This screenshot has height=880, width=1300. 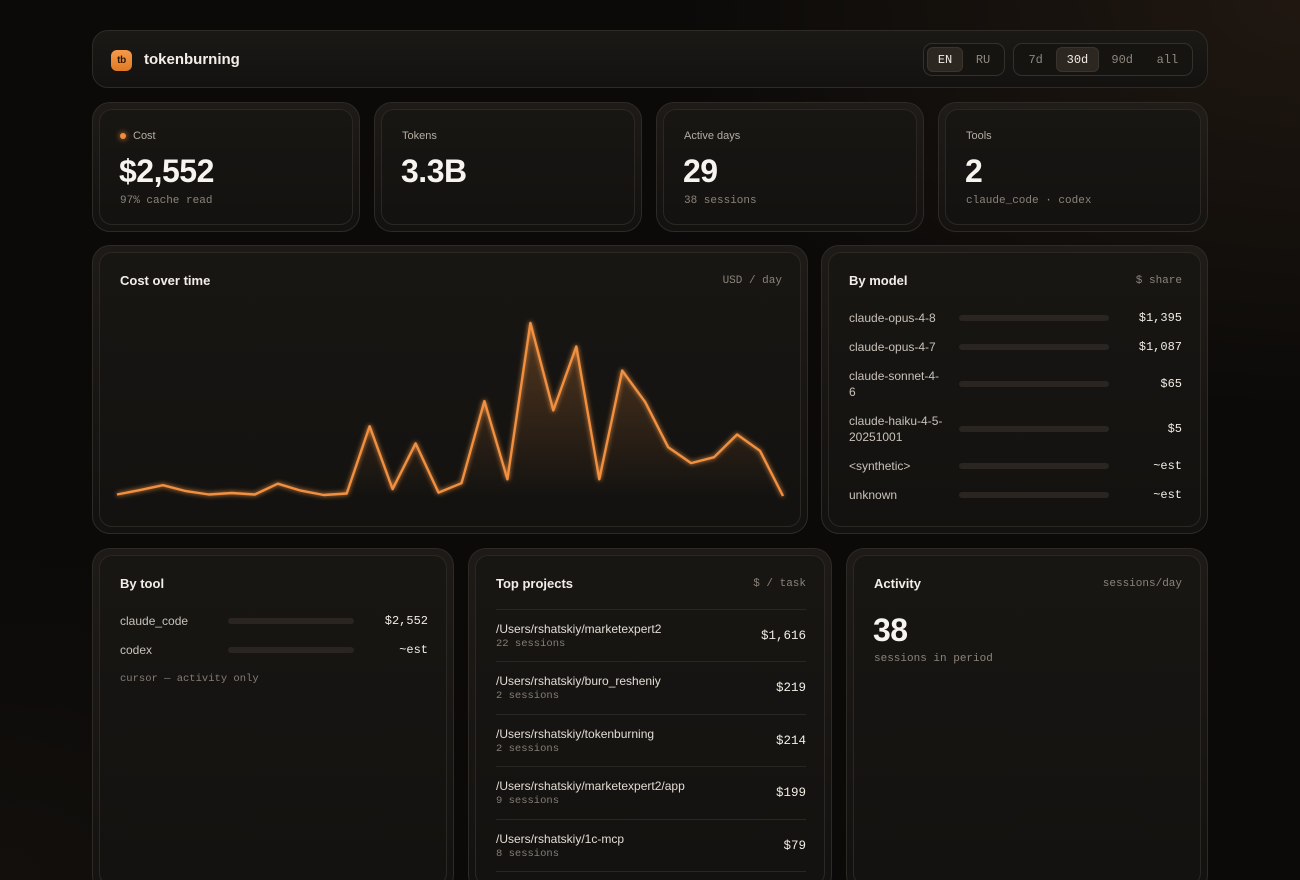 I want to click on chart-unit: USD / day, so click(x=752, y=281).